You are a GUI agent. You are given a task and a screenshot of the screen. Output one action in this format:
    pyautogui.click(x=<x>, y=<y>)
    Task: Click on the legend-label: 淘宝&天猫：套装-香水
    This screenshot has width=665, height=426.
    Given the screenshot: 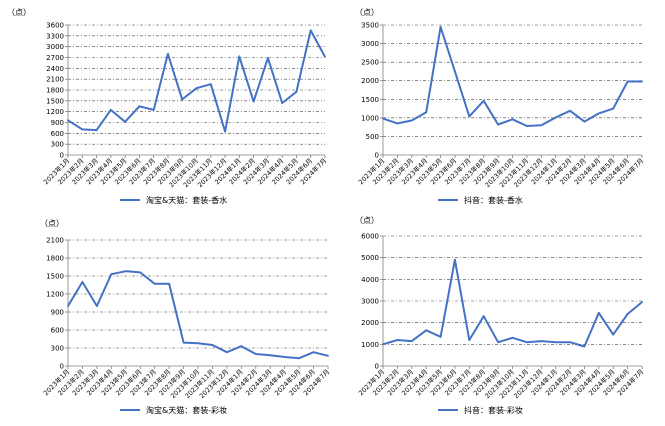 What is the action you would take?
    pyautogui.click(x=186, y=200)
    